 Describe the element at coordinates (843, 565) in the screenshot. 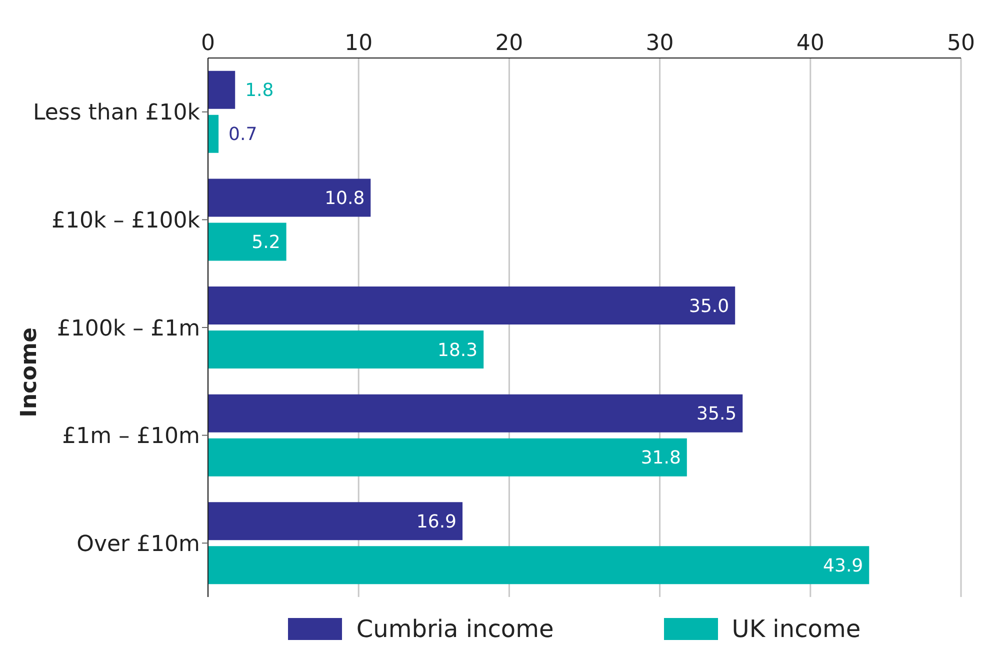

I see `data-label: 43.9` at that location.